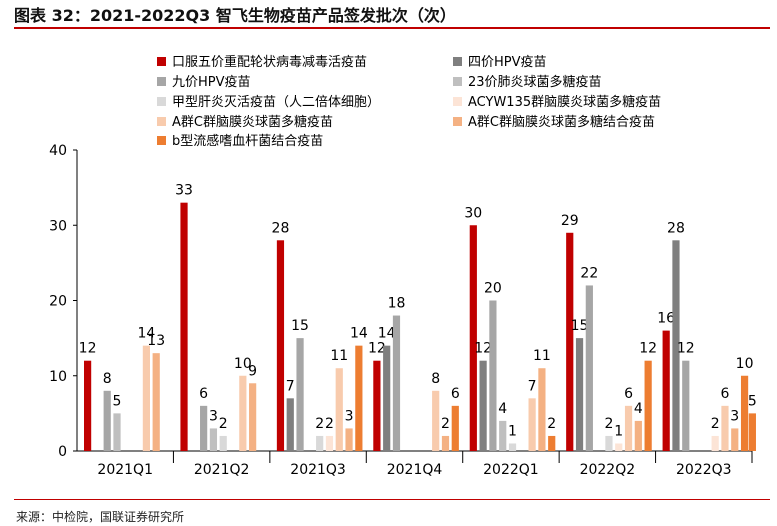 This screenshot has width=777, height=526. What do you see at coordinates (58, 151) in the screenshot?
I see `y-tick-label: 40` at bounding box center [58, 151].